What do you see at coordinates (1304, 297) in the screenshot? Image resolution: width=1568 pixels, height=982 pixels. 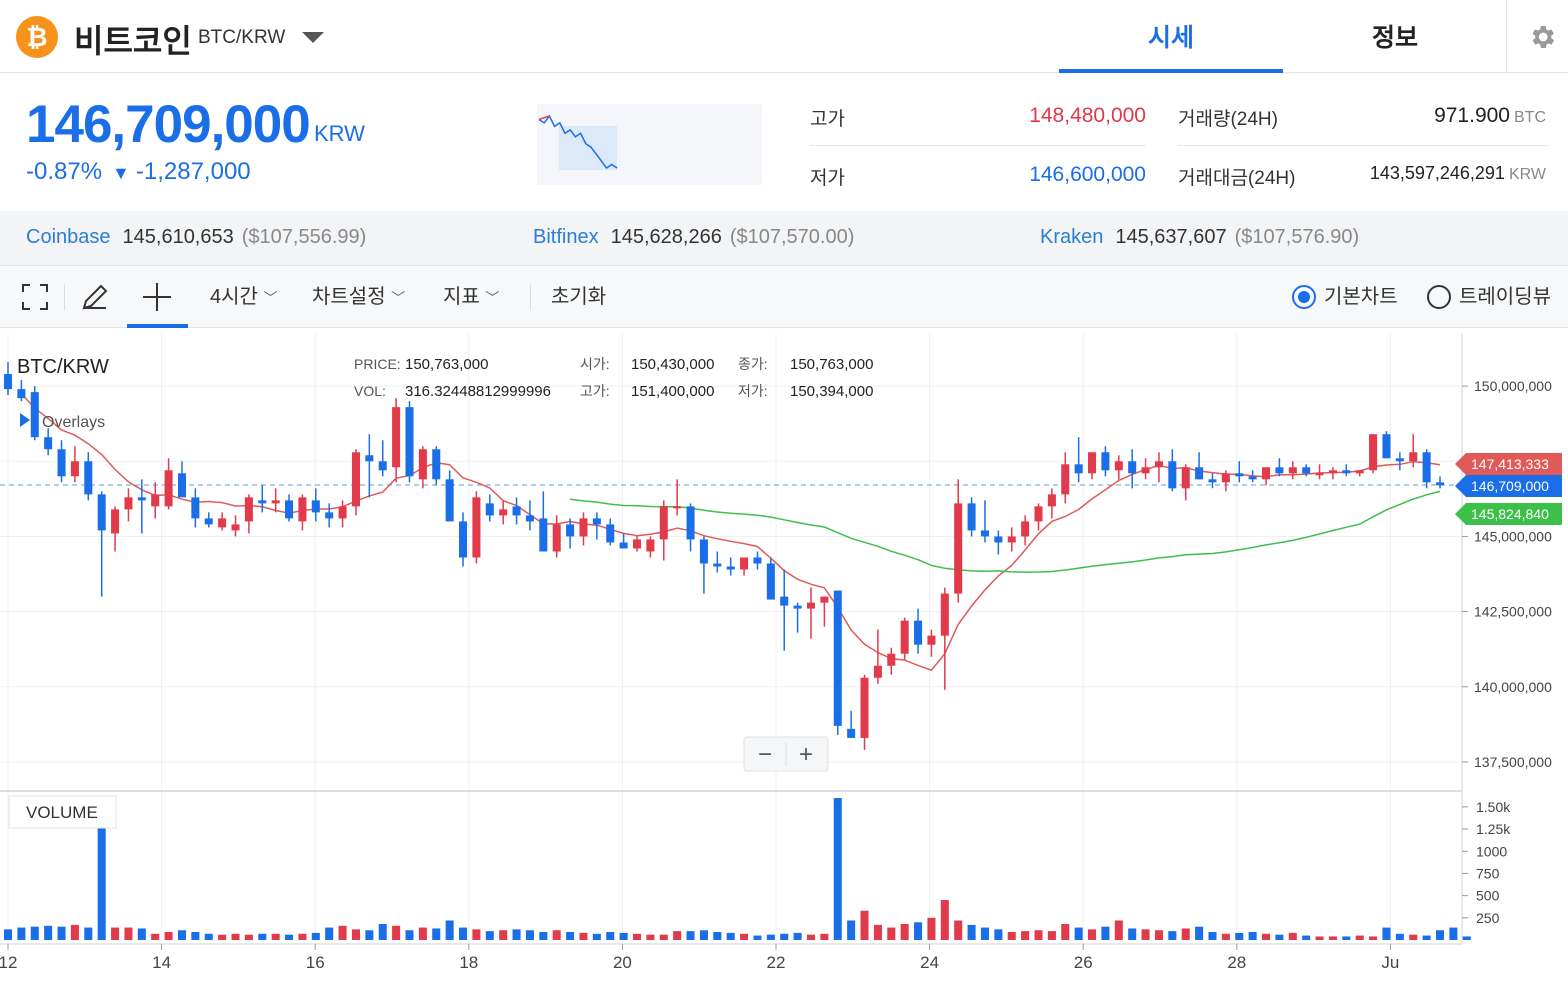 I see `basic-chart-radio` at bounding box center [1304, 297].